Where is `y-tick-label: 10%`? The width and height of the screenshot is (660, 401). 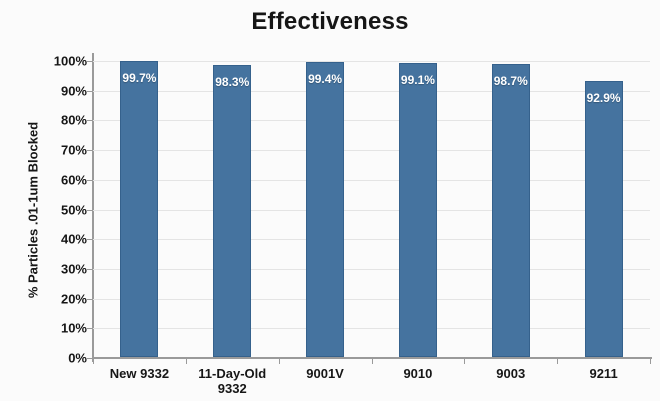 y-tick-label: 10% is located at coordinates (73, 328).